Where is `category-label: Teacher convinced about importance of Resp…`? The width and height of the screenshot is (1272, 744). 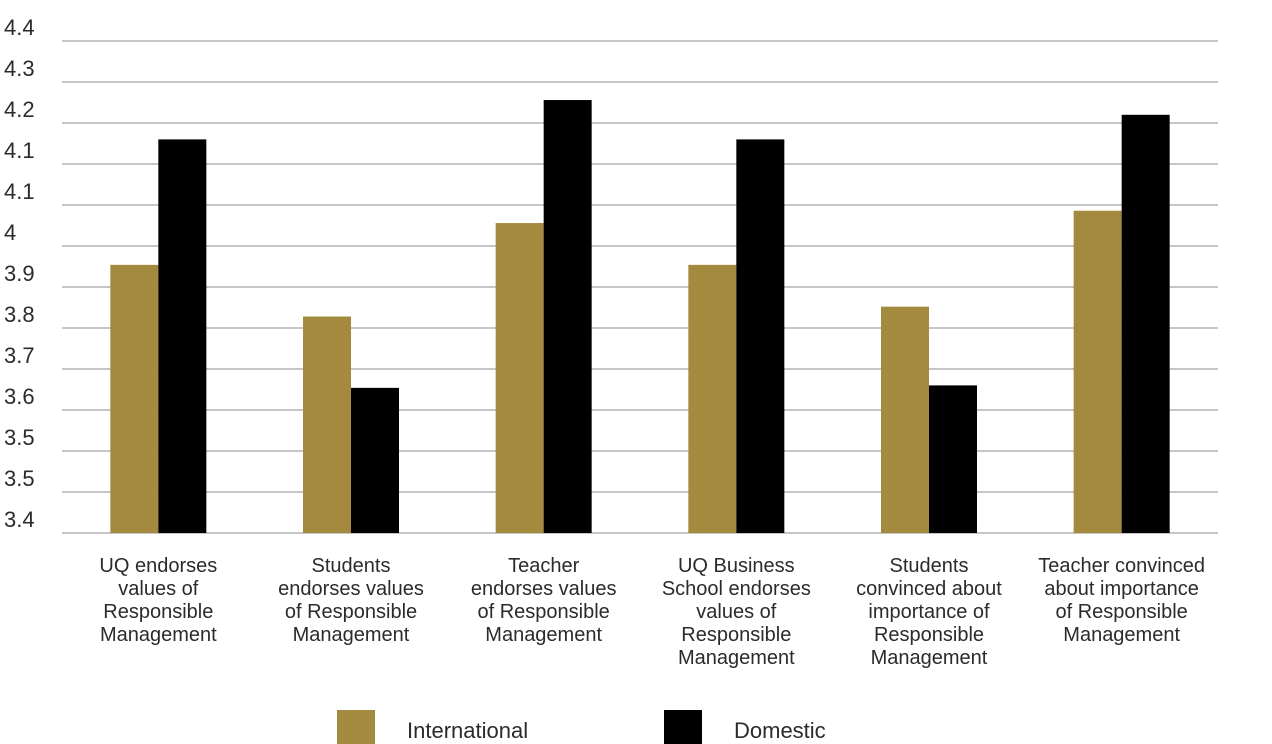 category-label: Teacher convinced about importance of Resp… is located at coordinates (1121, 600).